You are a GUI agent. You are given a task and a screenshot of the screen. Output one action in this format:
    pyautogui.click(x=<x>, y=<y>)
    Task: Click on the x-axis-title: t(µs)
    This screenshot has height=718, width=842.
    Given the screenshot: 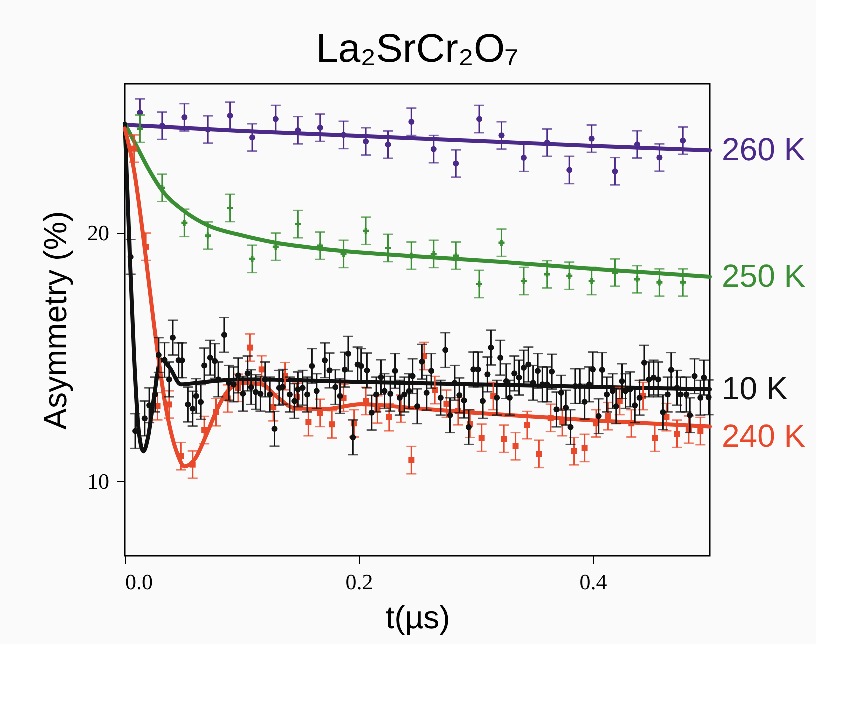 What is the action you would take?
    pyautogui.click(x=418, y=618)
    